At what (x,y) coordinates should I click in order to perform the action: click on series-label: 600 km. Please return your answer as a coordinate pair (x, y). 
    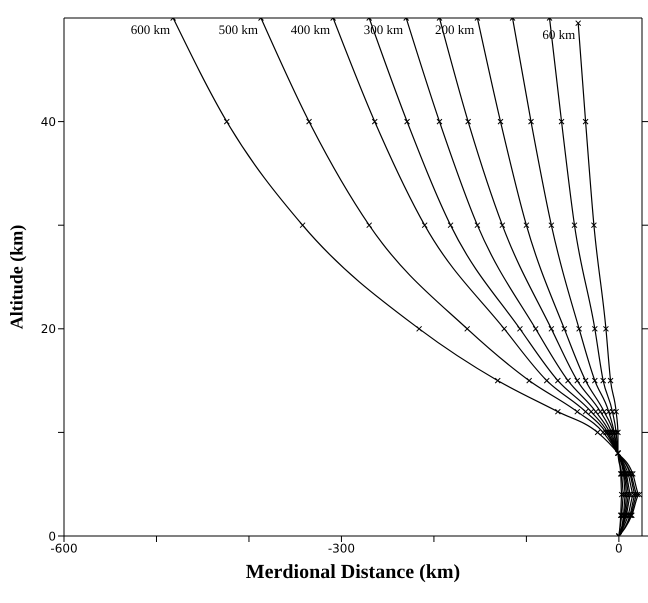
    Looking at the image, I should click on (150, 29).